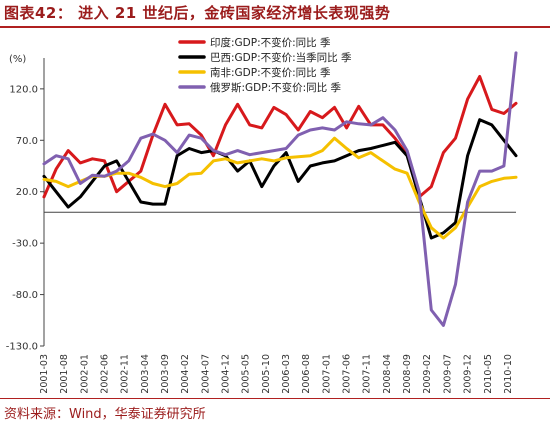 This screenshot has width=550, height=425. Describe the element at coordinates (25, 295) in the screenshot. I see `y-tick-label: -80.0` at that location.